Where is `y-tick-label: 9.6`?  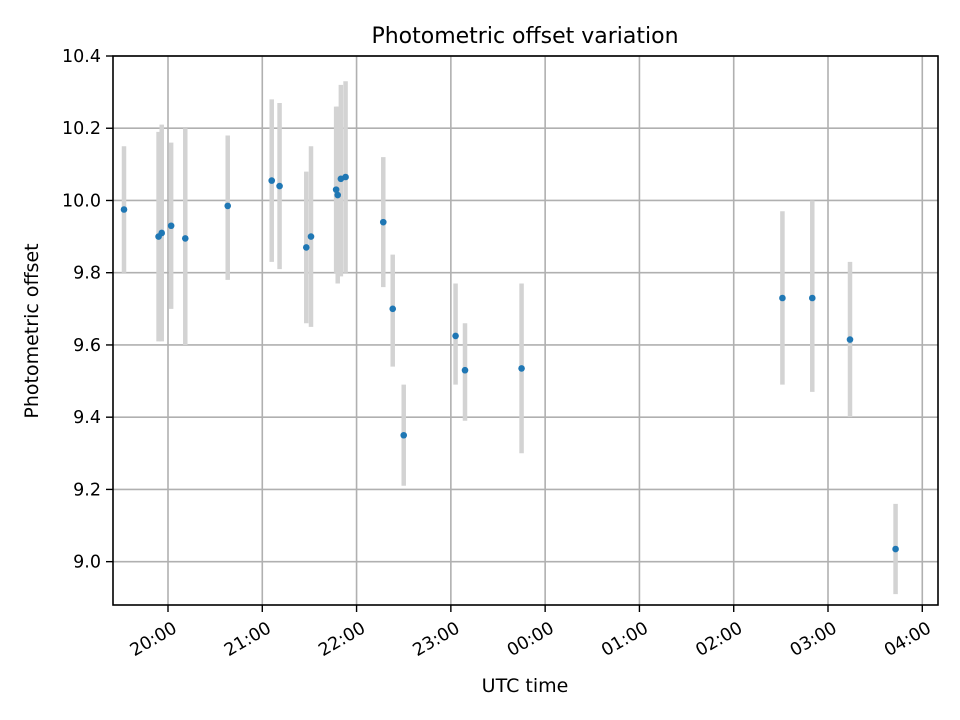
y-tick-label: 9.6 is located at coordinates (87, 346).